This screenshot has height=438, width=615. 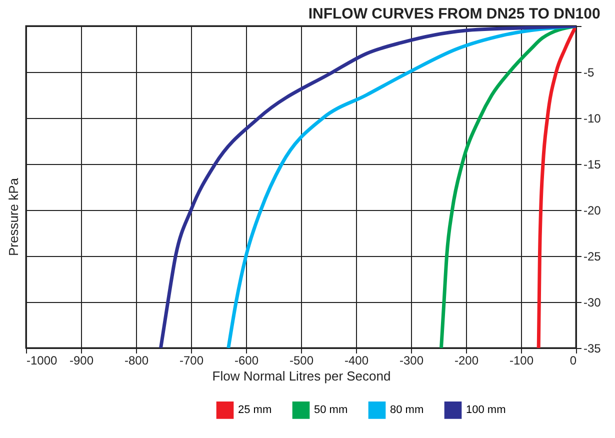 What do you see at coordinates (593, 303) in the screenshot?
I see `y-tick-label: -30` at bounding box center [593, 303].